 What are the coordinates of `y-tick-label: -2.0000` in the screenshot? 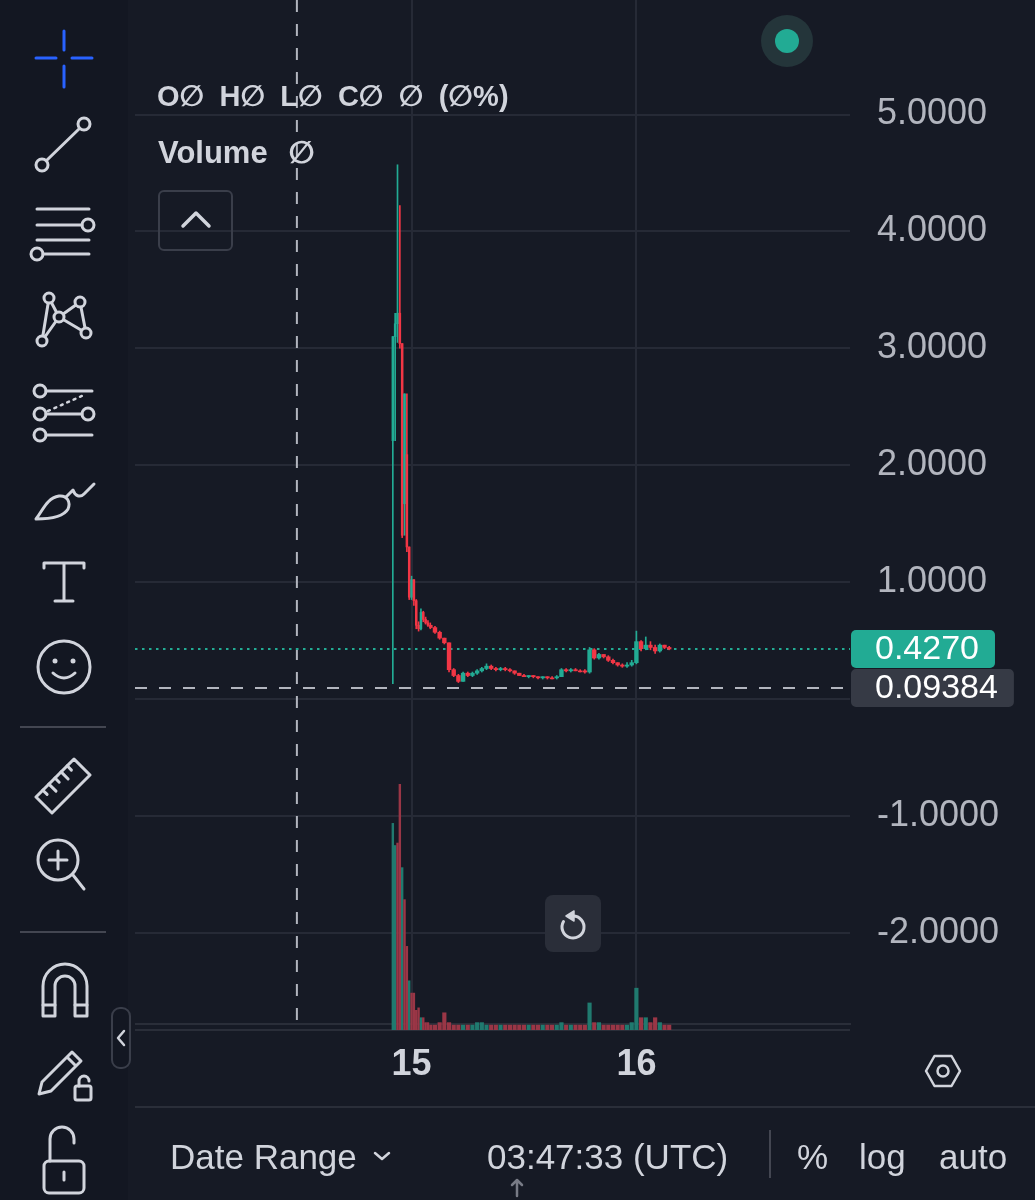 It's located at (938, 930).